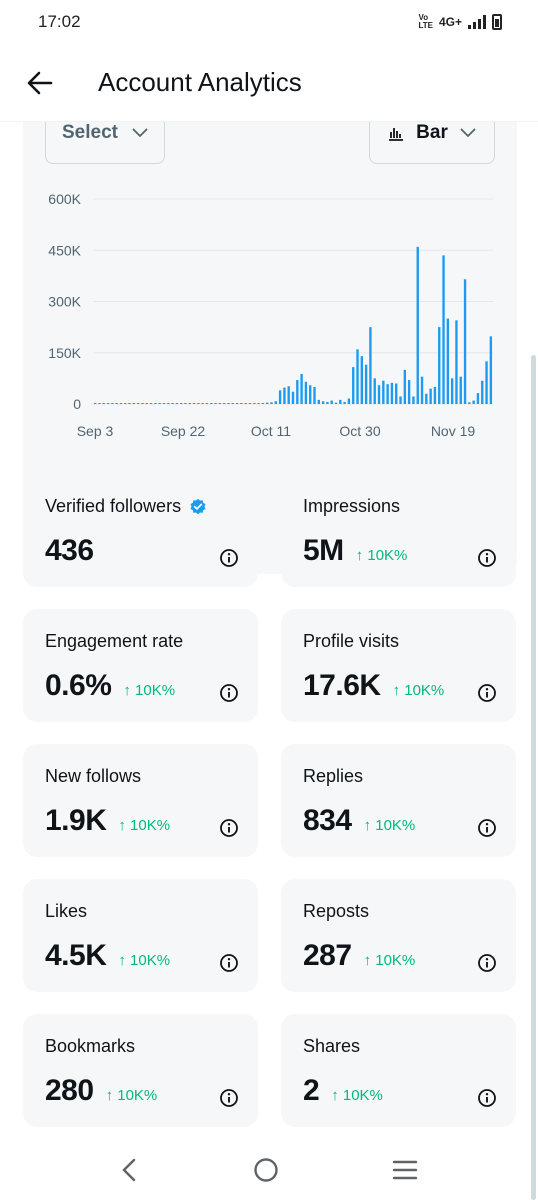  I want to click on stat-card-profile-visits: Profile visits 17.6K ↑ 10K%, so click(398, 665).